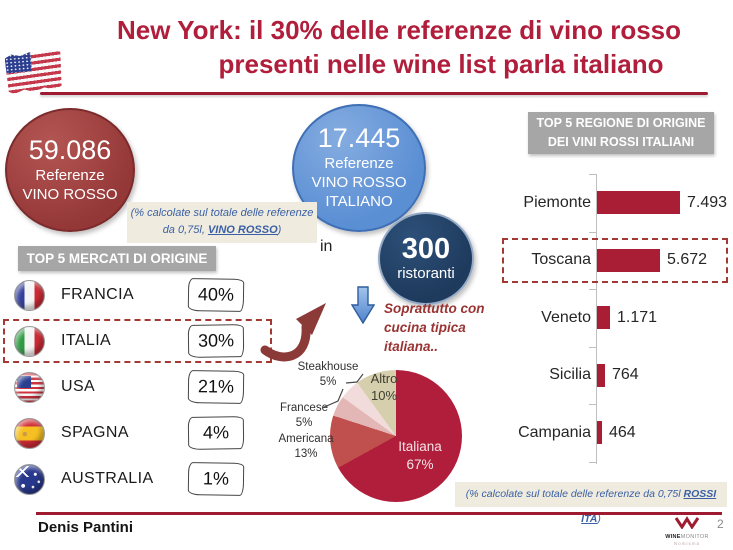 Image resolution: width=733 pixels, height=550 pixels. Describe the element at coordinates (396, 436) in the screenshot. I see `cuisine-pie` at that location.